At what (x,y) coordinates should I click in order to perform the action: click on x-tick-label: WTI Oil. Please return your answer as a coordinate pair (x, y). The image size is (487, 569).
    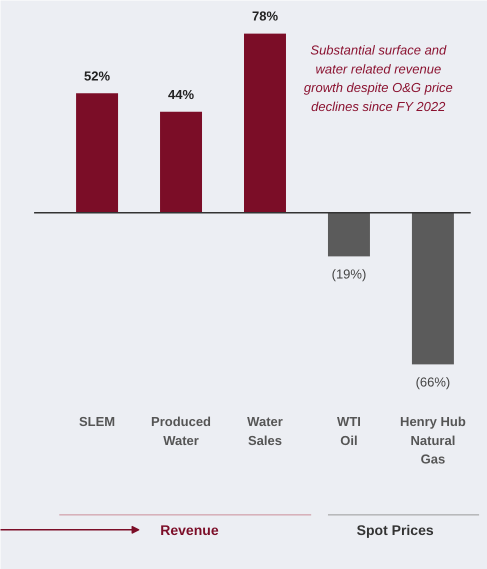
    Looking at the image, I should click on (349, 431).